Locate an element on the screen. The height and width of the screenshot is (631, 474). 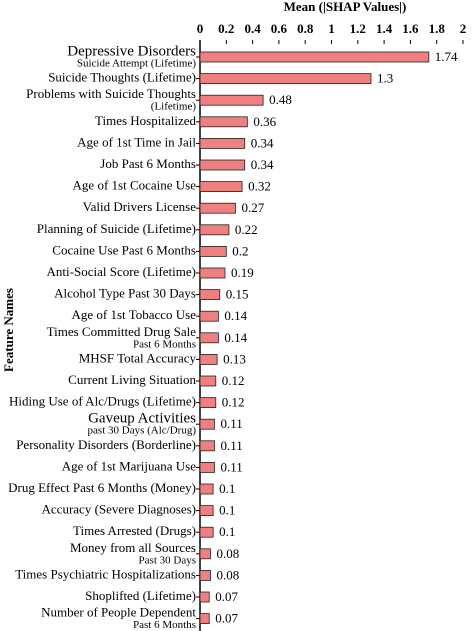
value-label: 1.74 is located at coordinates (446, 56).